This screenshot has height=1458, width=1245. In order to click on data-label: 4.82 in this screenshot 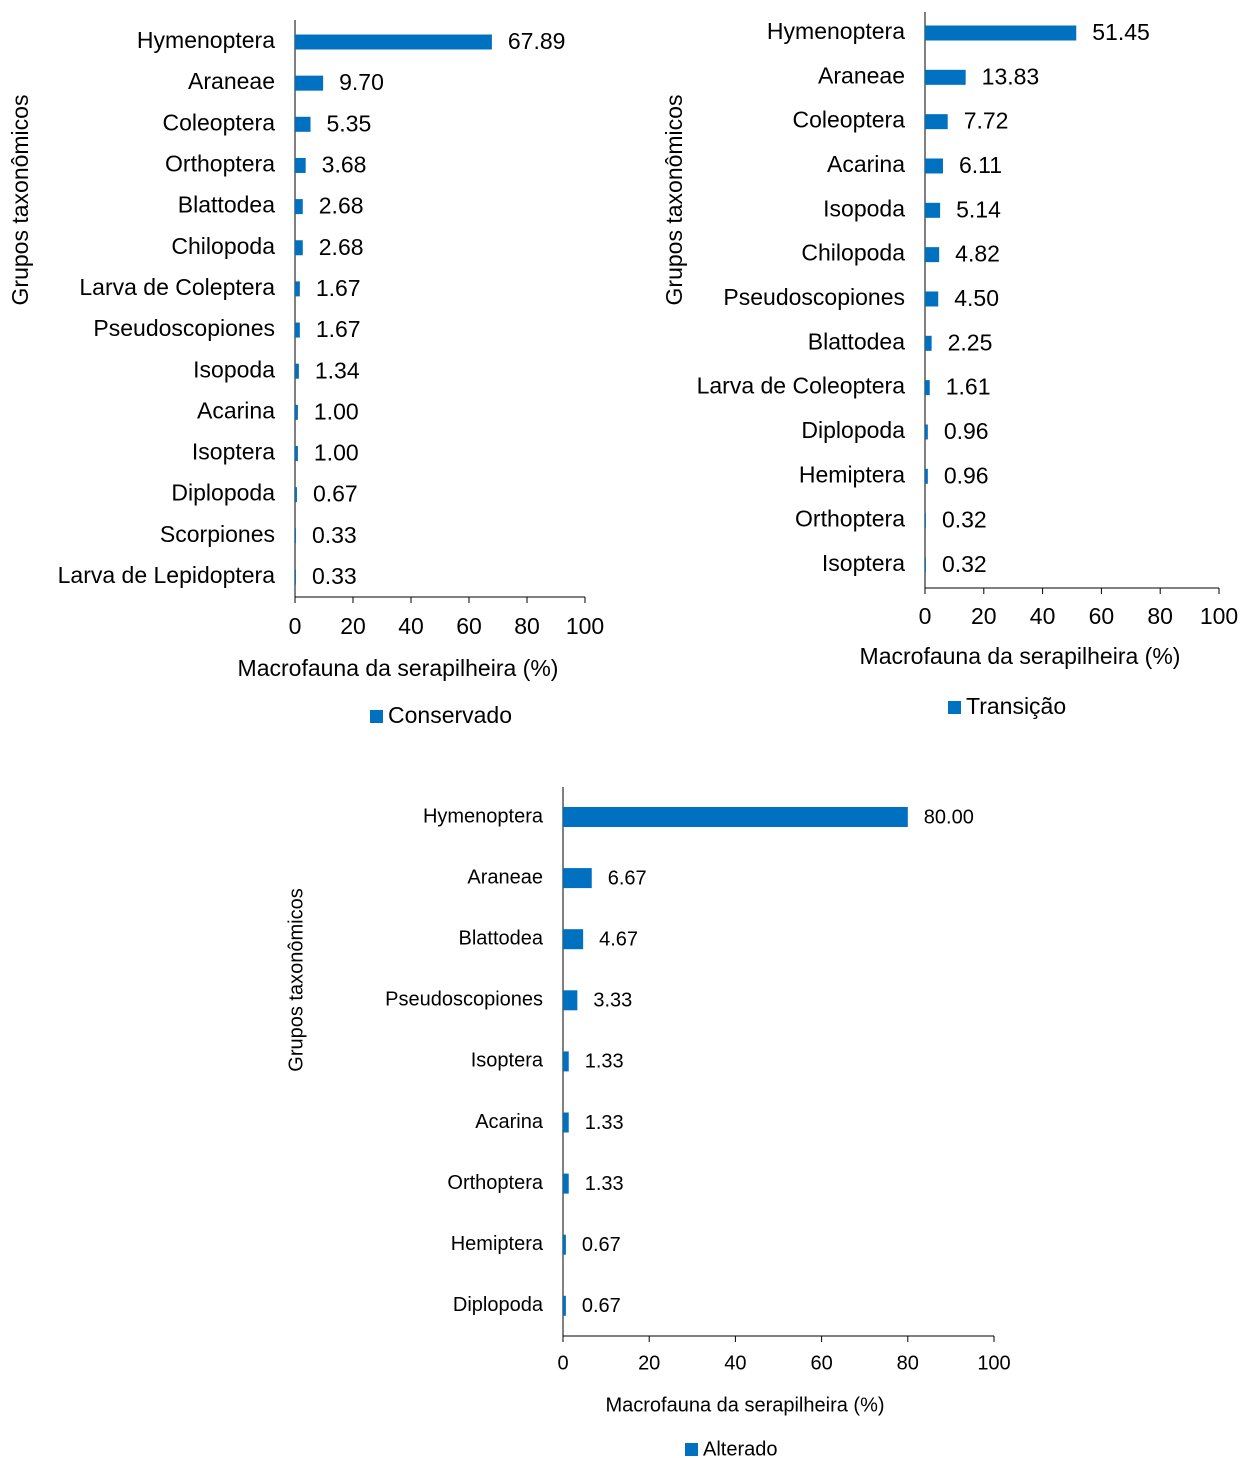, I will do `click(977, 254)`.